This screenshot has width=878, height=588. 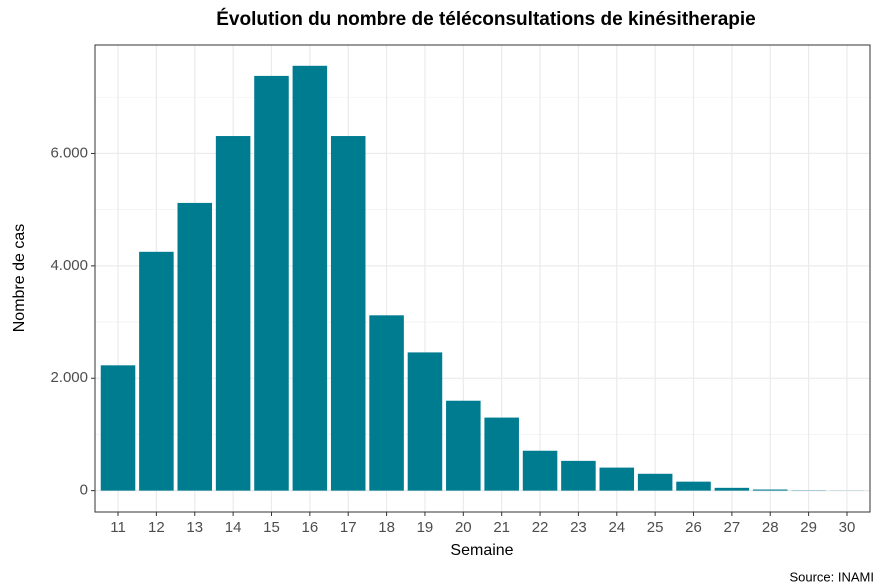 What do you see at coordinates (233, 527) in the screenshot?
I see `x-tick-label: 14` at bounding box center [233, 527].